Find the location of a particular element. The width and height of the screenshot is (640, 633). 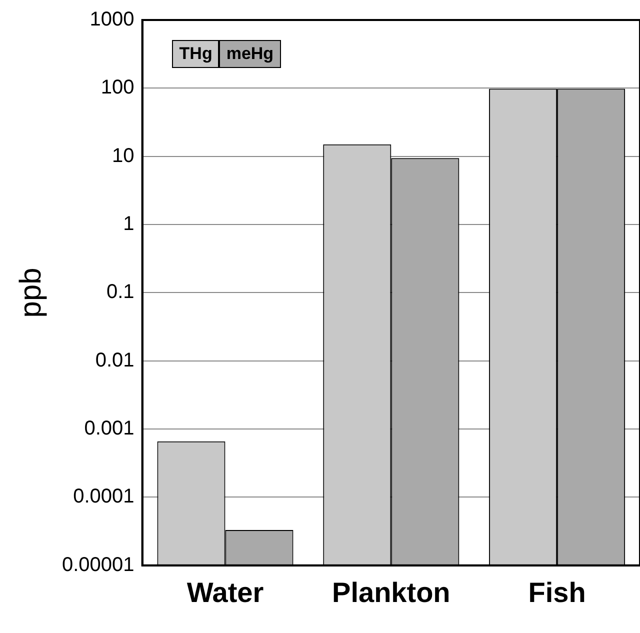

text: THg is located at coordinates (196, 54).